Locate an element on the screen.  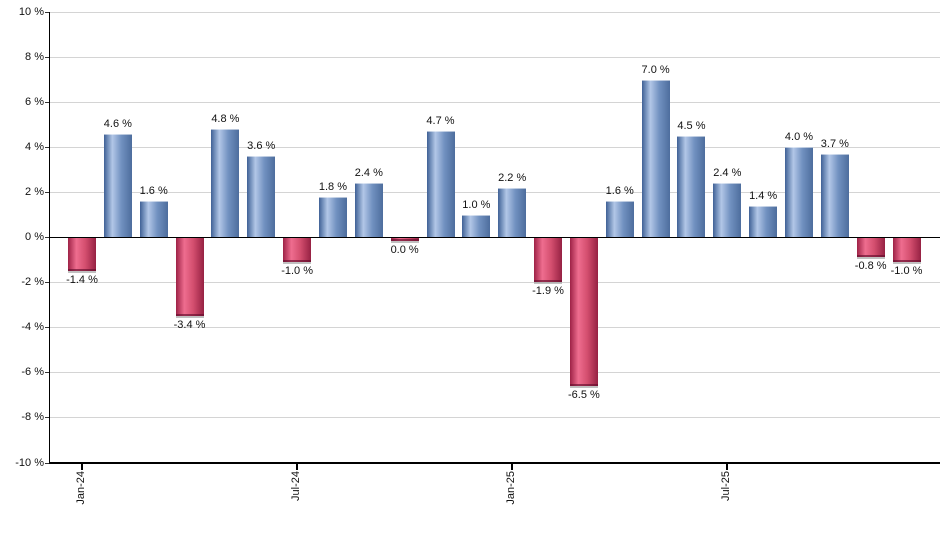
y-axis-tick-label: -8 % is located at coordinates (32, 417).